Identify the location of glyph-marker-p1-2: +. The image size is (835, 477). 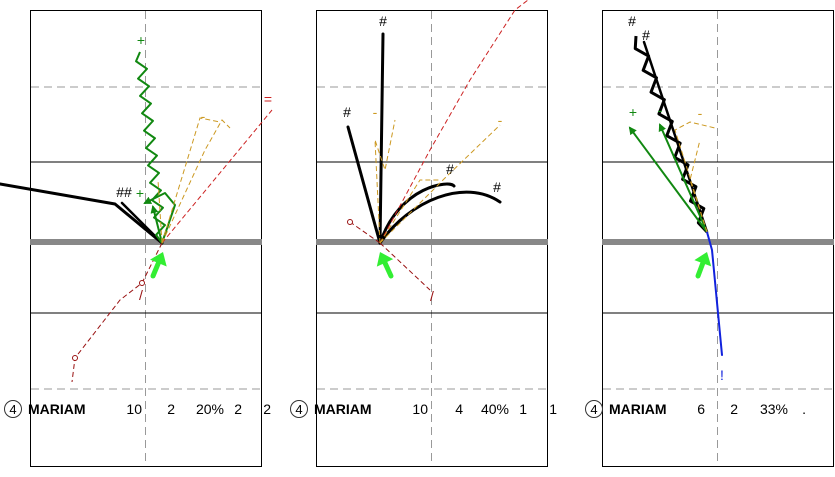
(140, 193).